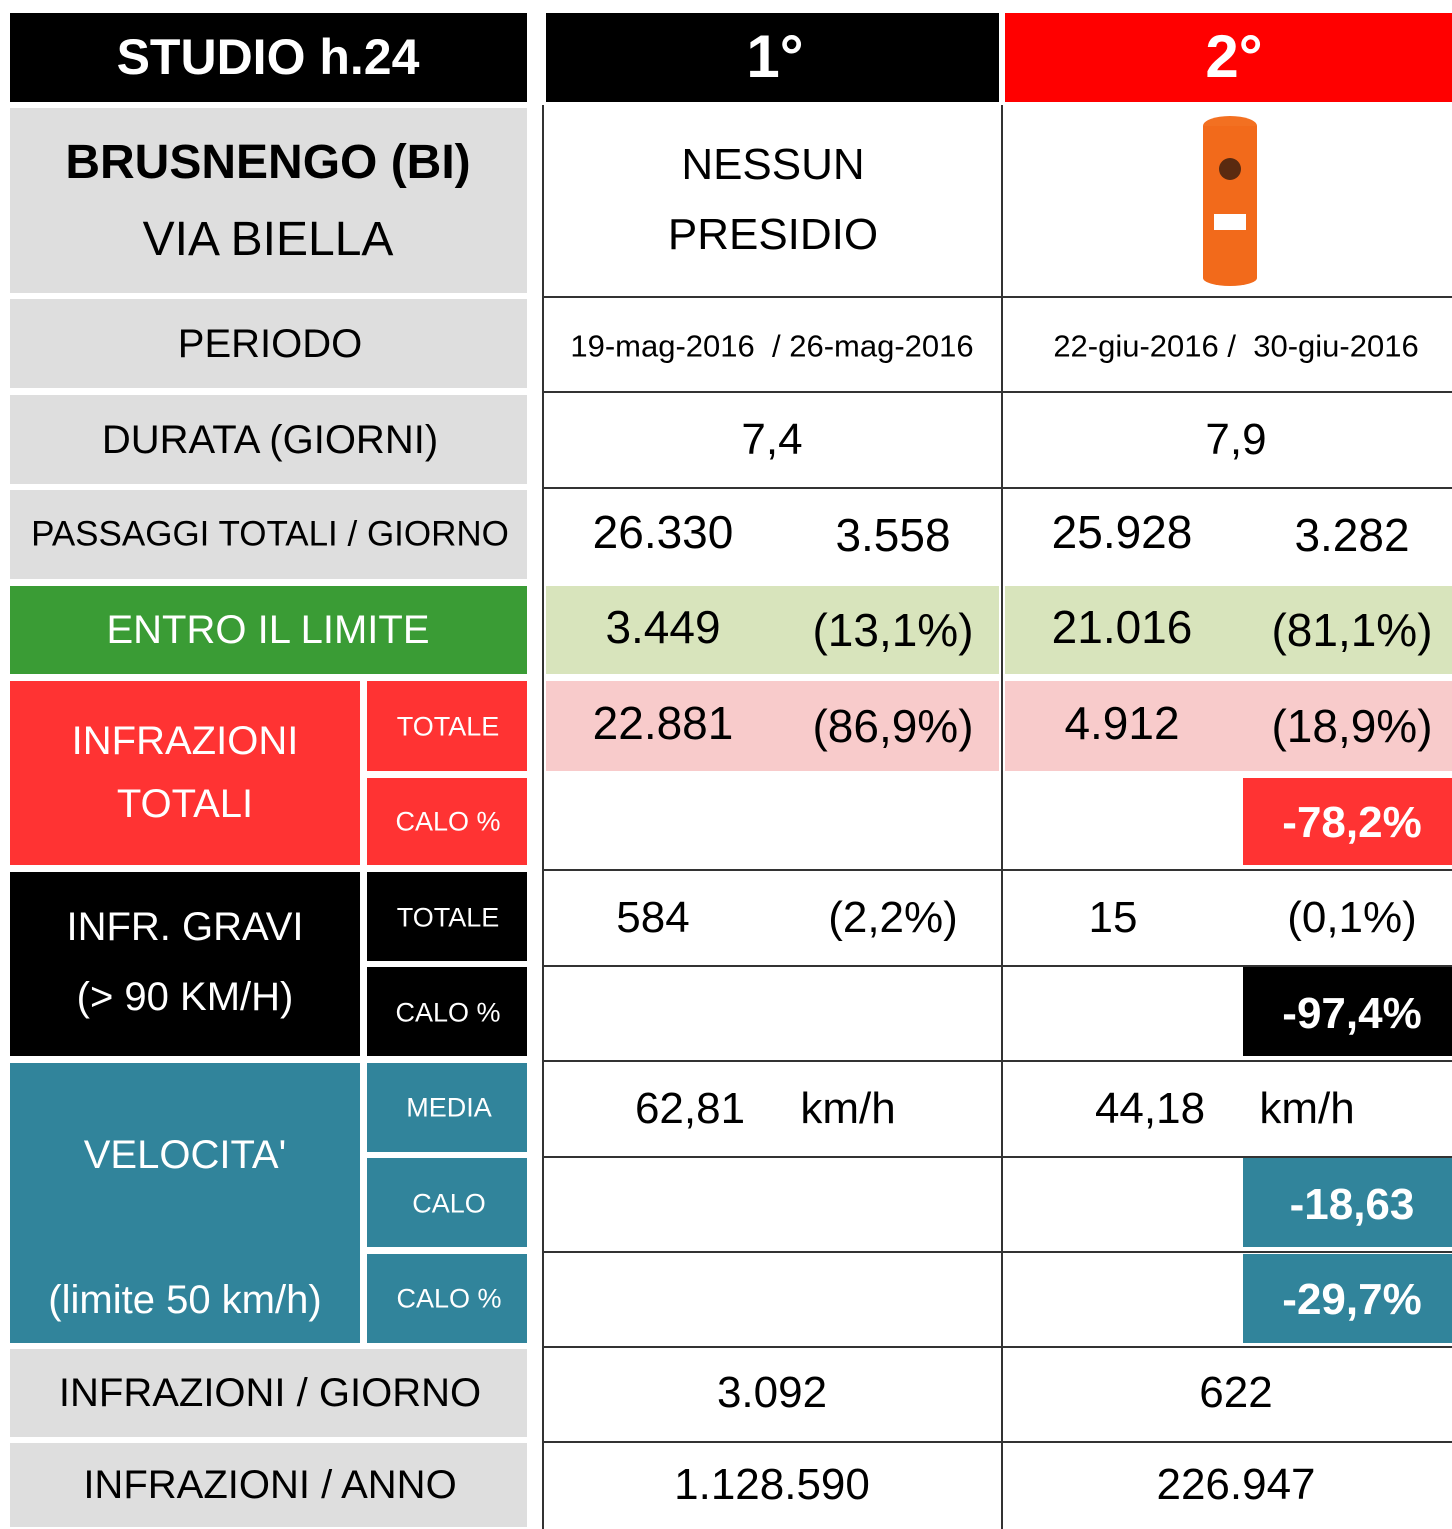  What do you see at coordinates (773, 164) in the screenshot?
I see `cell-text: NESSUN` at bounding box center [773, 164].